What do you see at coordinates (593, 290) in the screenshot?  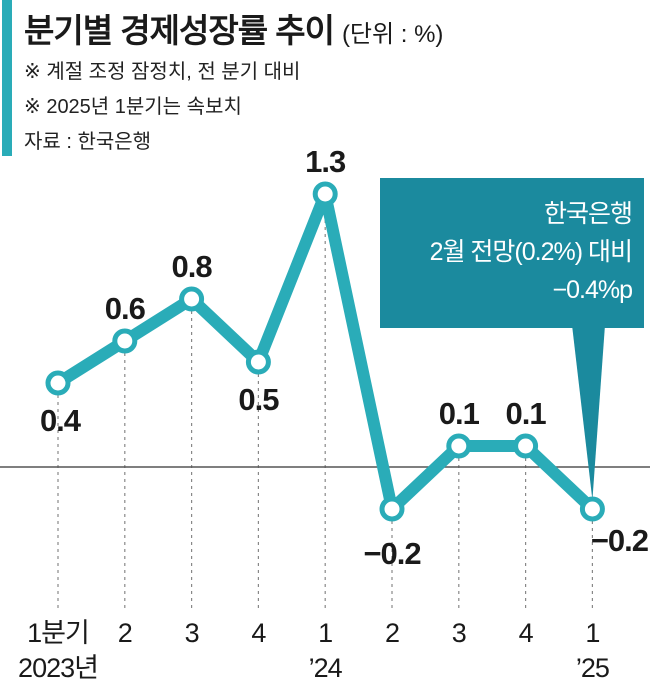 I see `callout-line: −0.4%p` at bounding box center [593, 290].